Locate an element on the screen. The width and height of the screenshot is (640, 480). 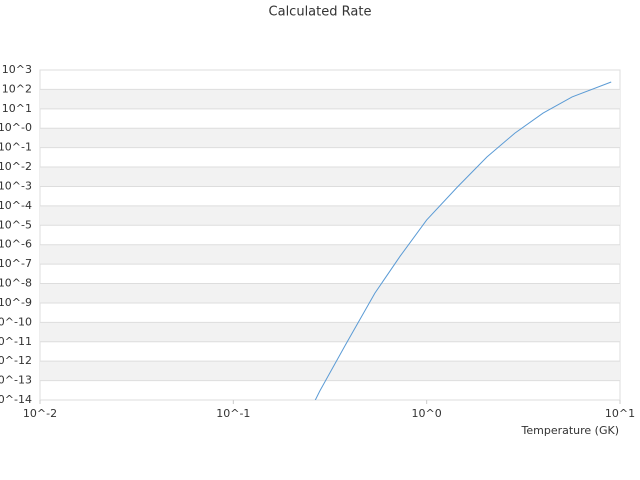
y-tick-label: 10^-9 is located at coordinates (16, 302).